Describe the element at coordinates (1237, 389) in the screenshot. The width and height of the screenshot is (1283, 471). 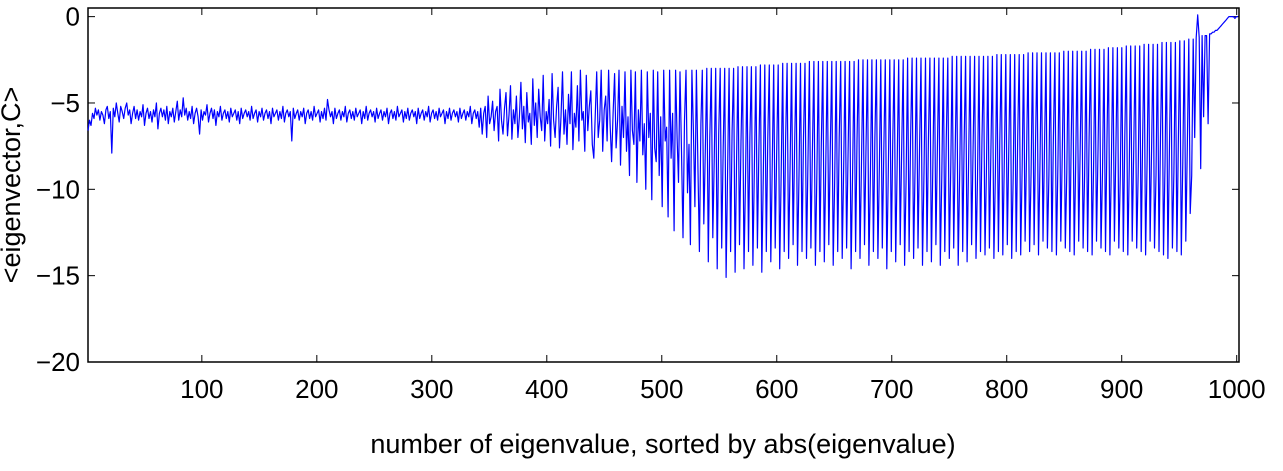
I see `x-tick-label: 1000` at that location.